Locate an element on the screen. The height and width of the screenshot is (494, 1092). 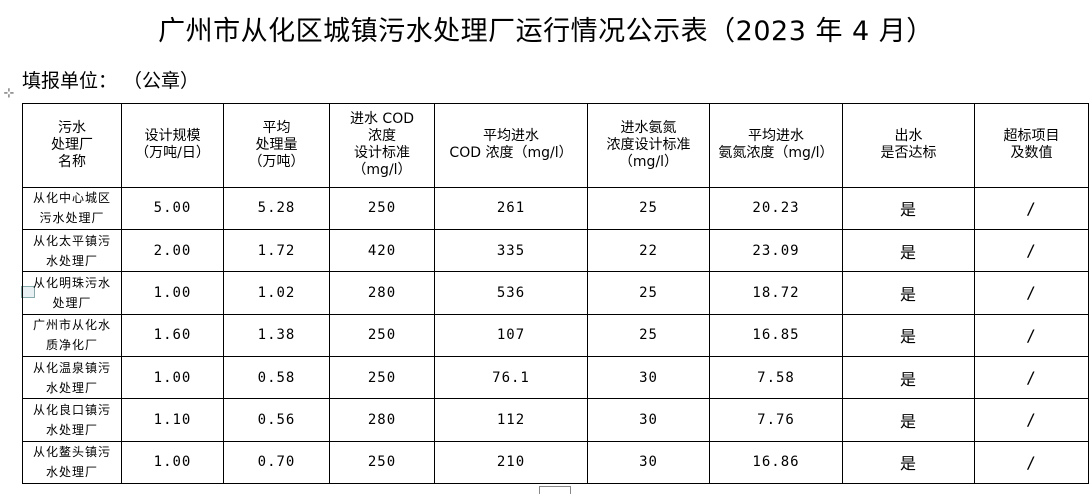
cell-avg-volume: 0.58 is located at coordinates (277, 377).